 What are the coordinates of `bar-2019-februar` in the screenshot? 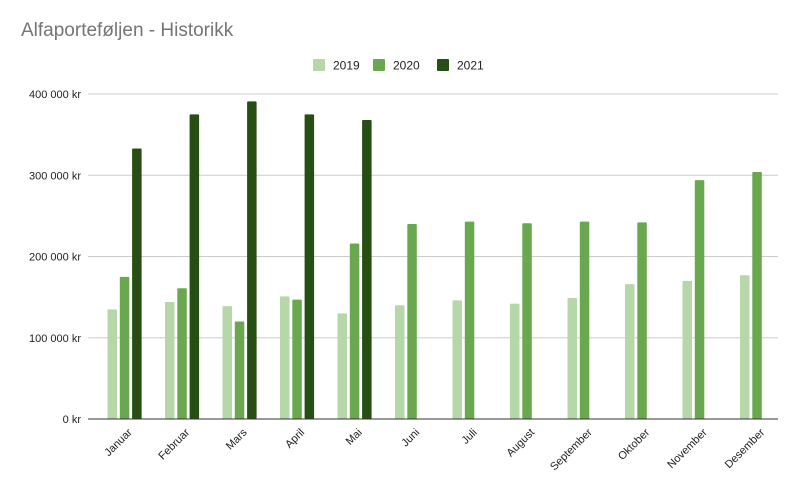 It's located at (170, 360).